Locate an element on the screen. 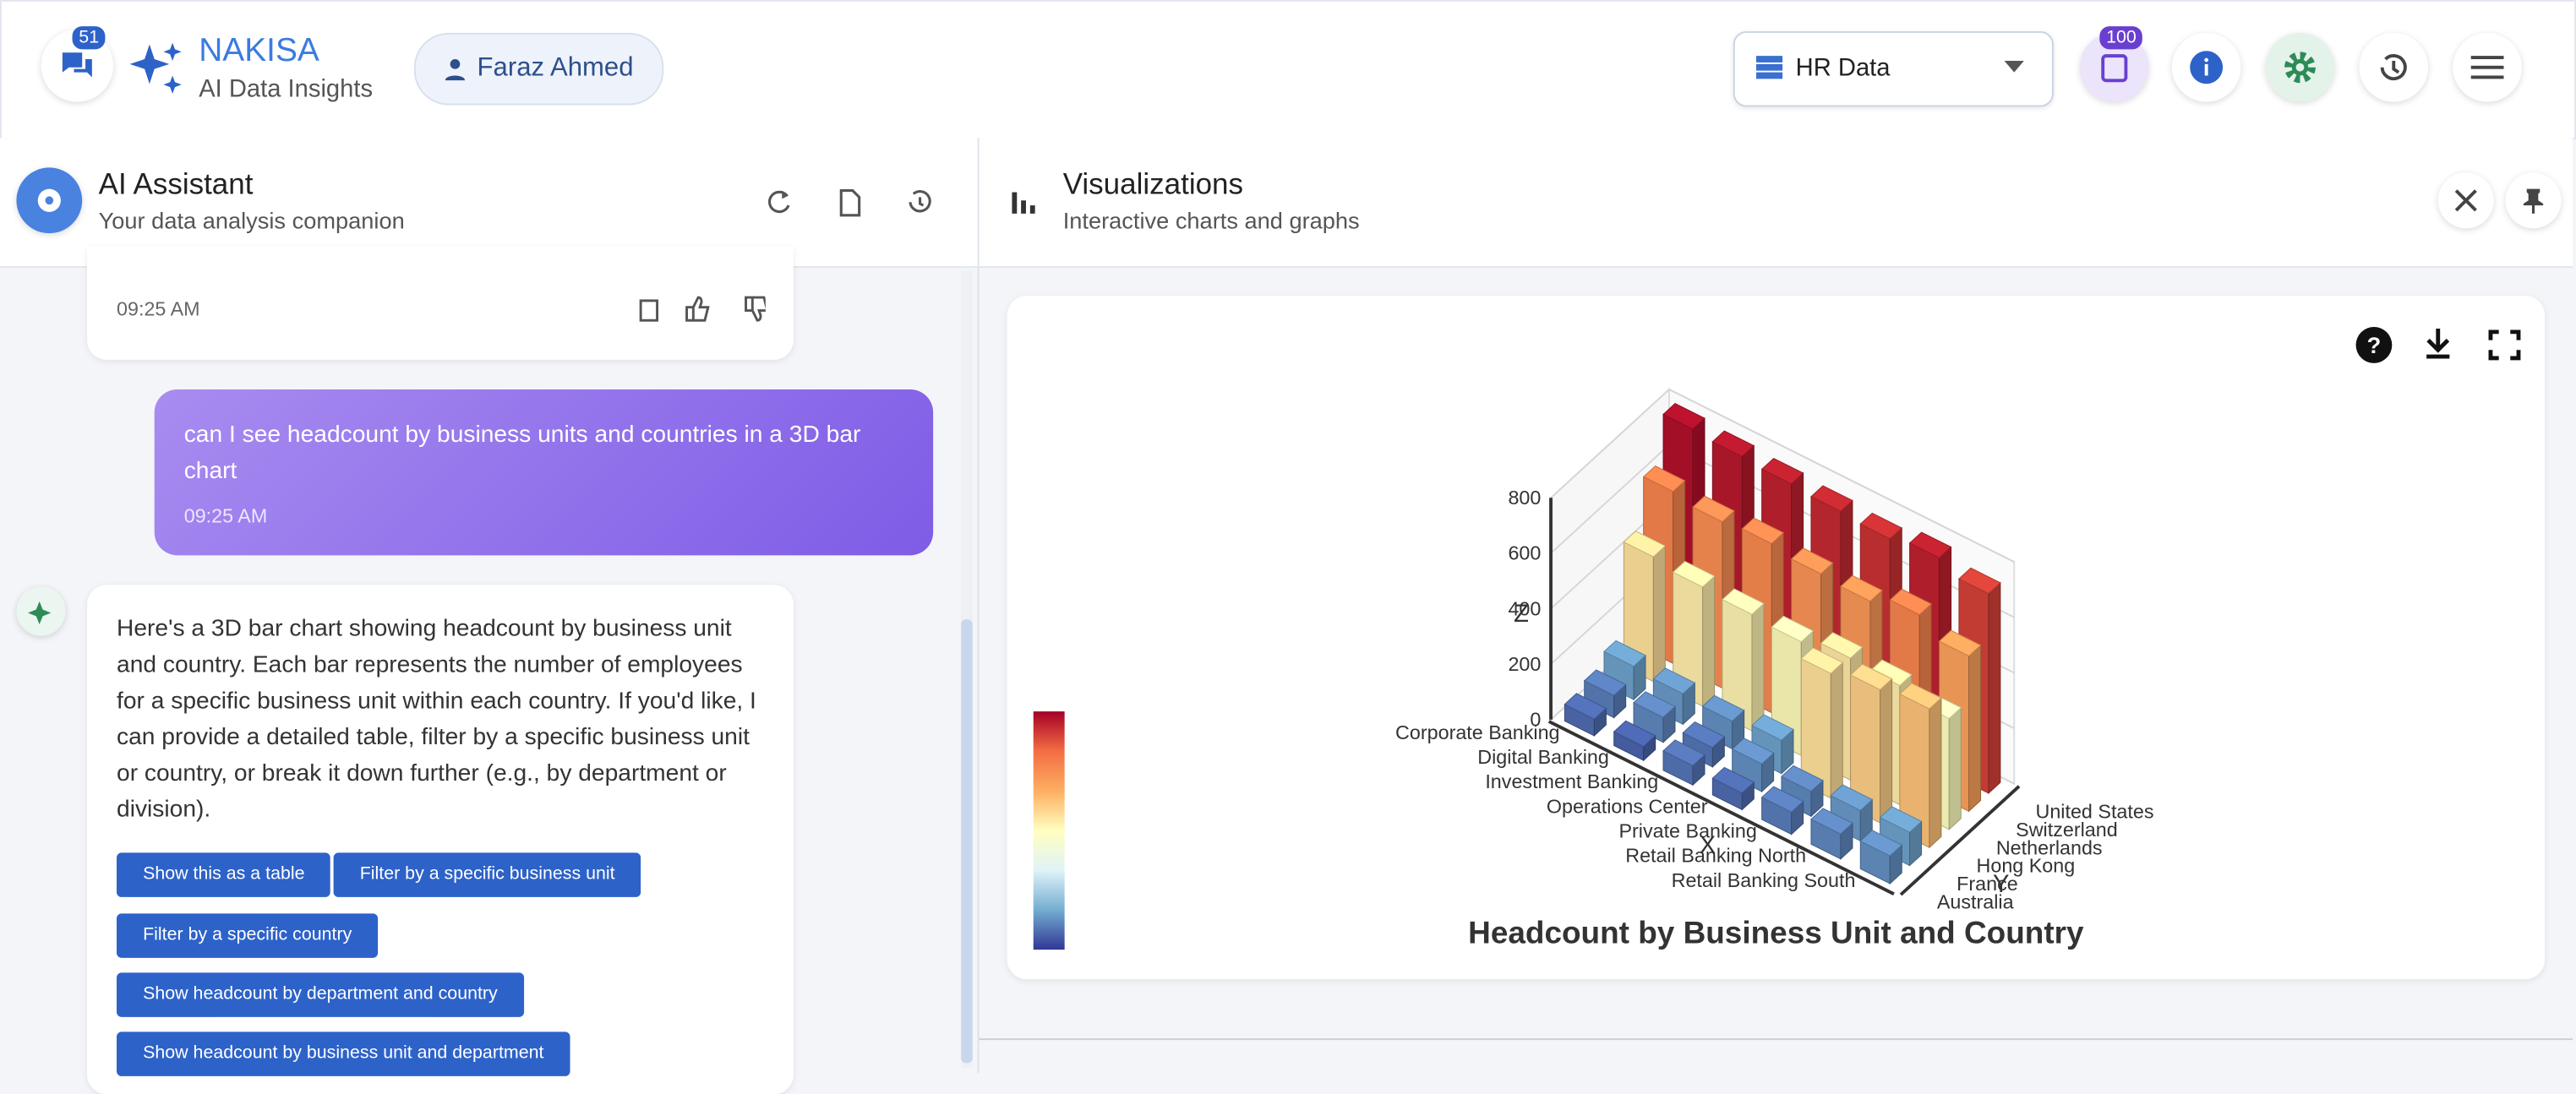 The height and width of the screenshot is (1094, 2576). user-chip: Faraz Ahmed is located at coordinates (538, 69).